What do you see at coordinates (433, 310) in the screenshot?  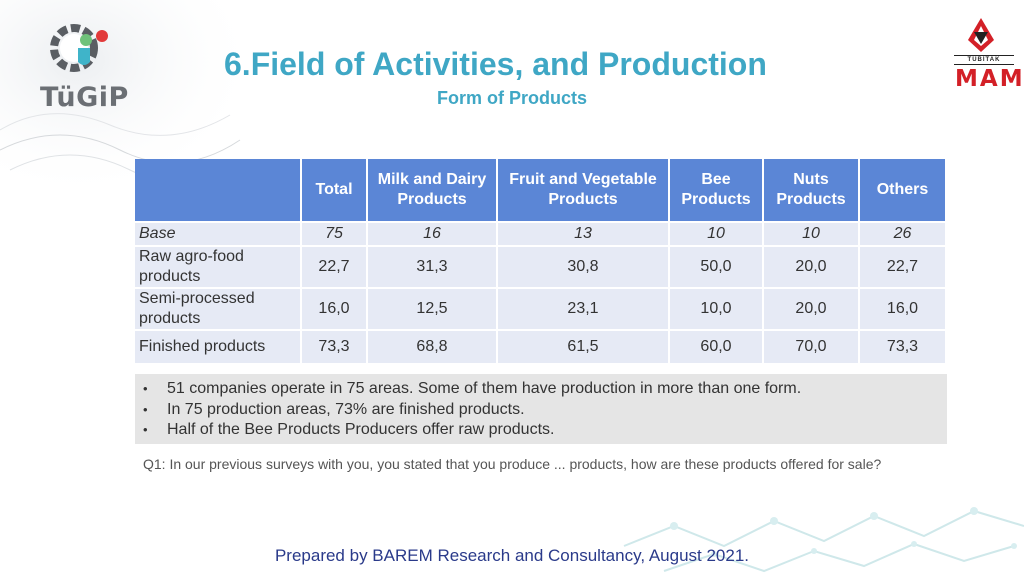 I see `table-cell: 12,5` at bounding box center [433, 310].